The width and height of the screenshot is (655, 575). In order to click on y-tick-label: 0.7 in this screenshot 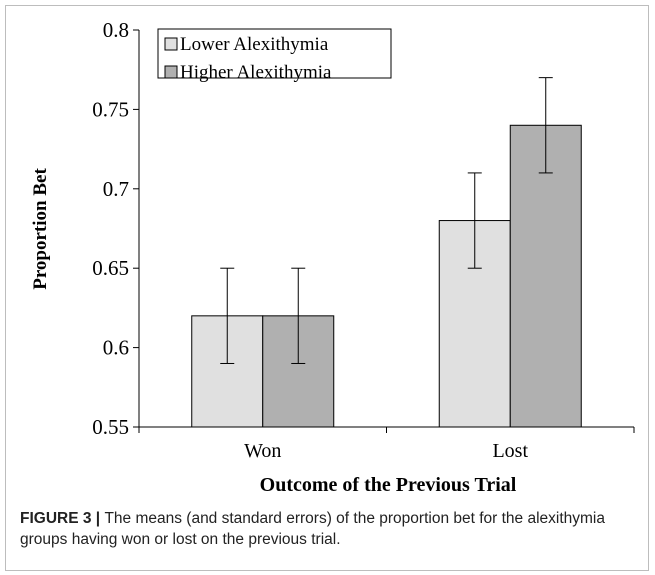, I will do `click(116, 189)`.